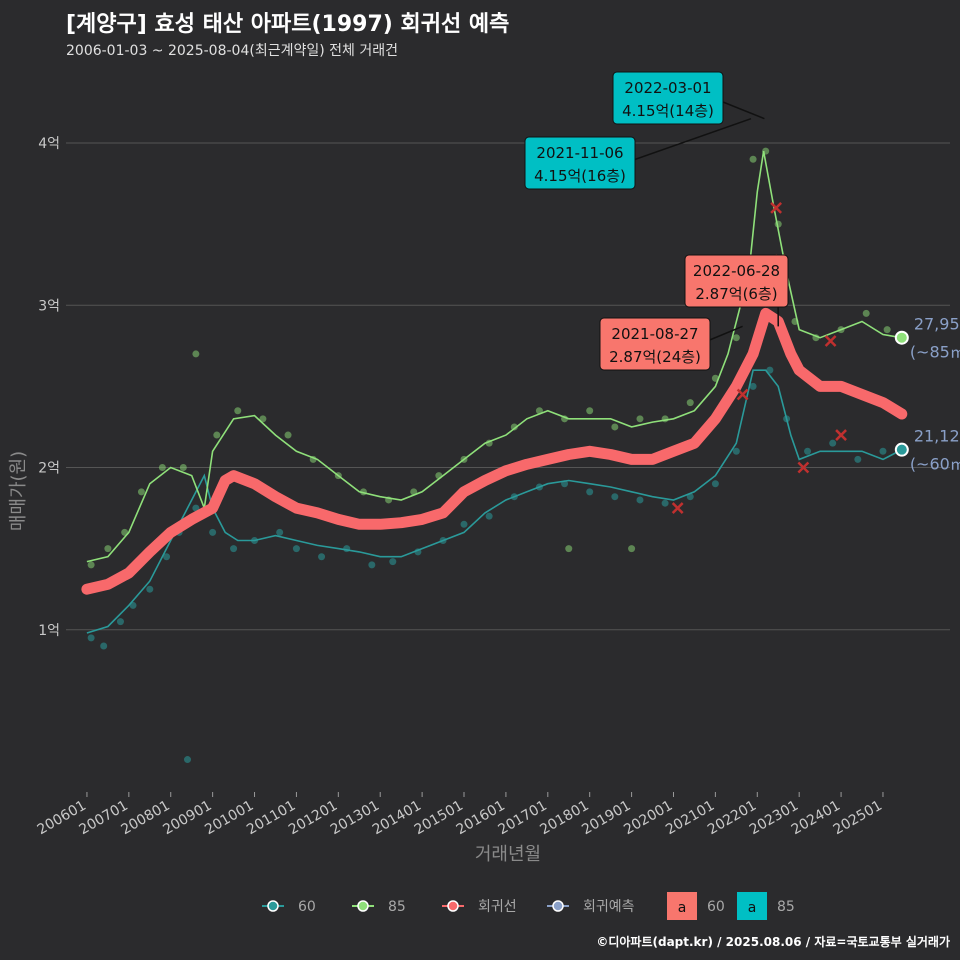  I want to click on annotation-value: 4.15억(16층), so click(580, 176).